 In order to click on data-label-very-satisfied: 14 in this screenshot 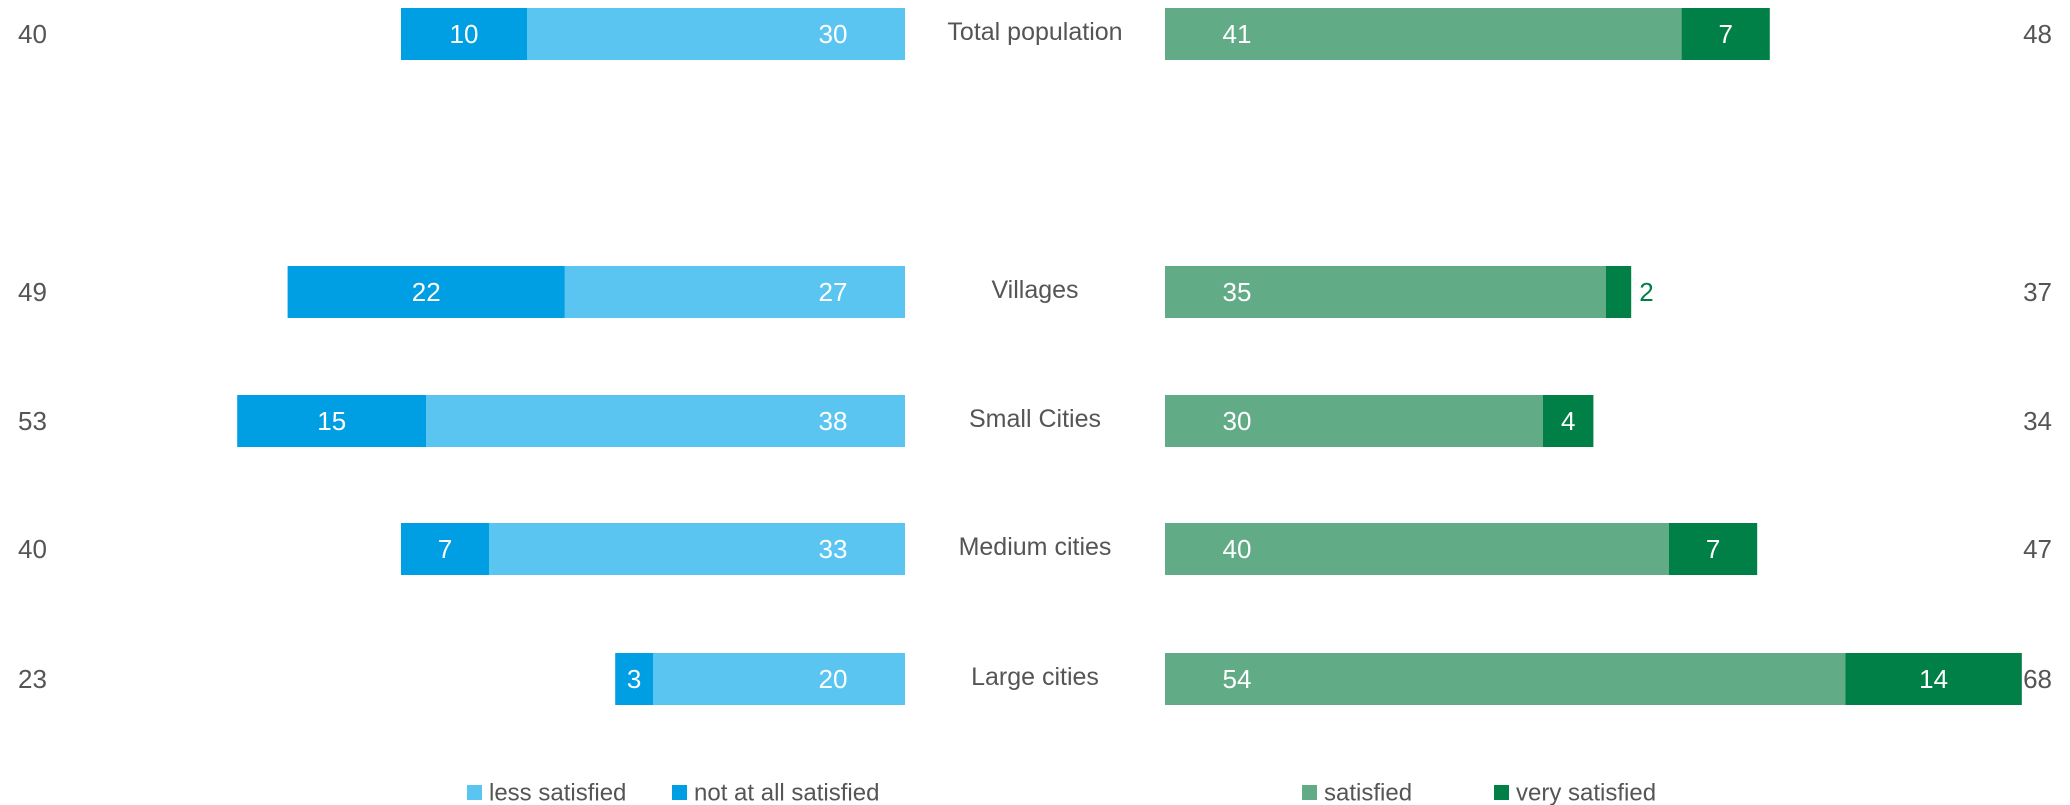, I will do `click(1933, 679)`.